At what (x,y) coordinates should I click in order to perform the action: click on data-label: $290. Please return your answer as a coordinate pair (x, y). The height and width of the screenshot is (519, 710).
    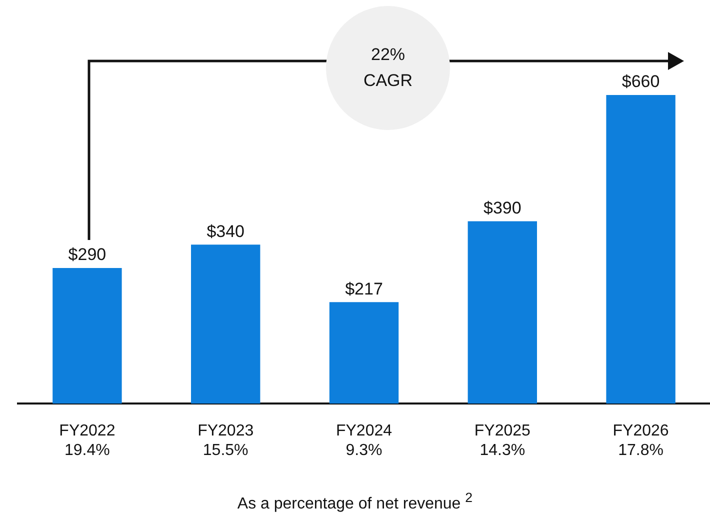
    Looking at the image, I should click on (87, 254).